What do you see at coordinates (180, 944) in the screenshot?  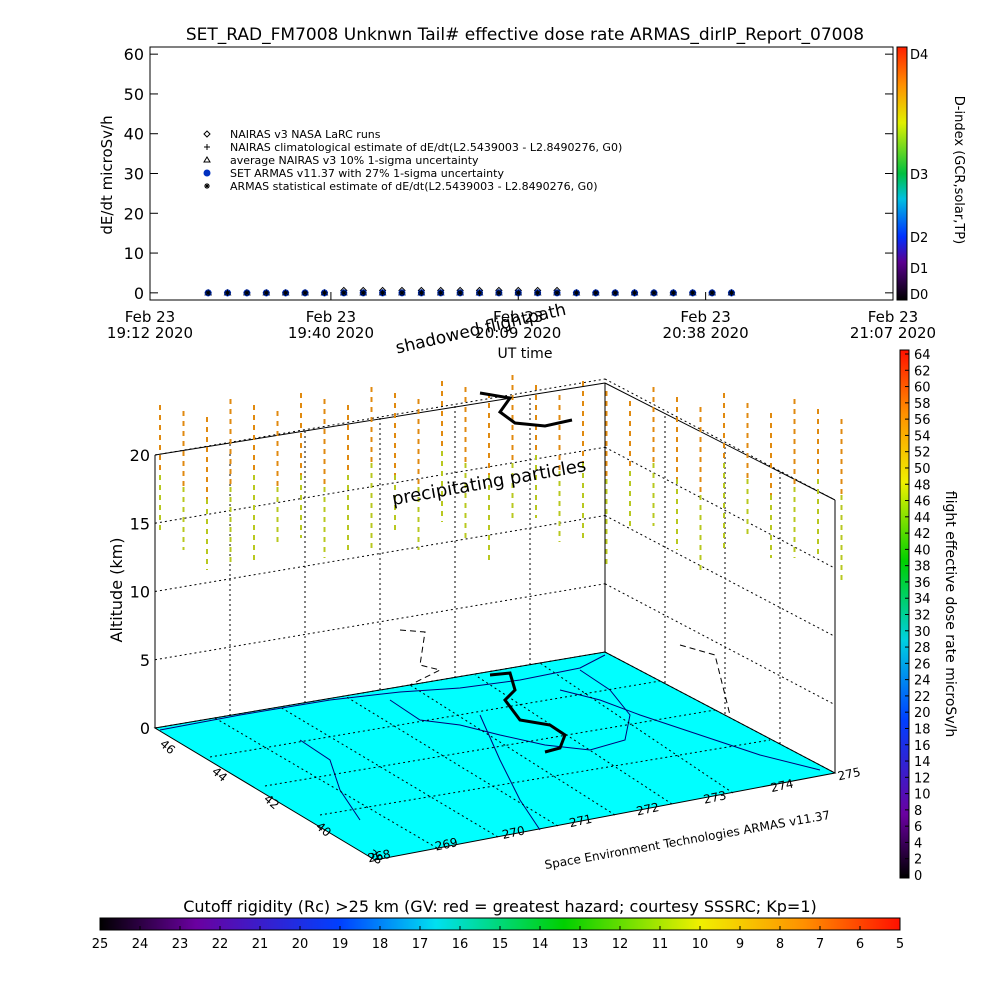 I see `colorbar-tick-label: 23` at bounding box center [180, 944].